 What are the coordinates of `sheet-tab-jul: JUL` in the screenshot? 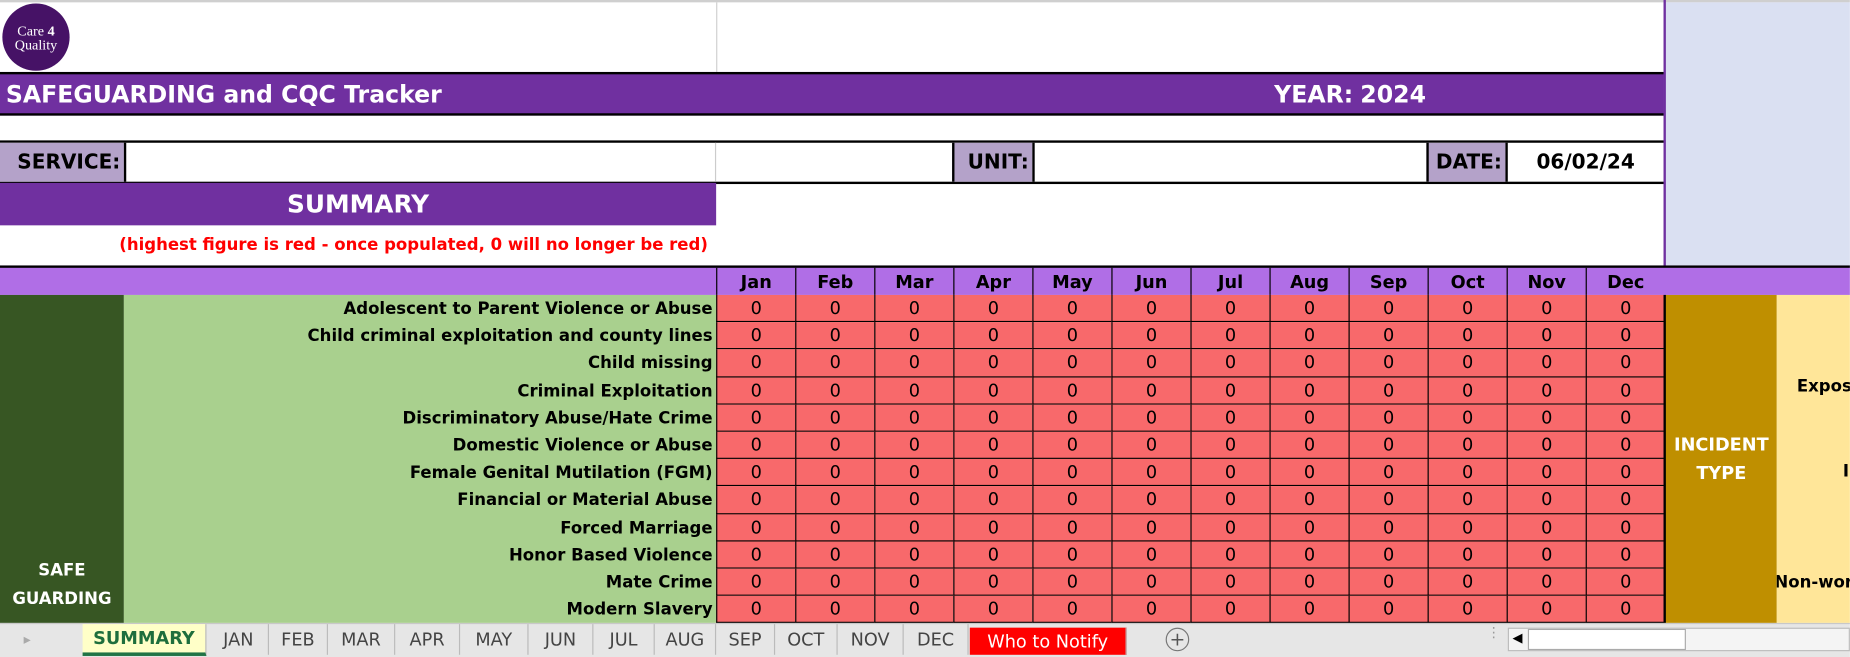 It's located at (624, 639).